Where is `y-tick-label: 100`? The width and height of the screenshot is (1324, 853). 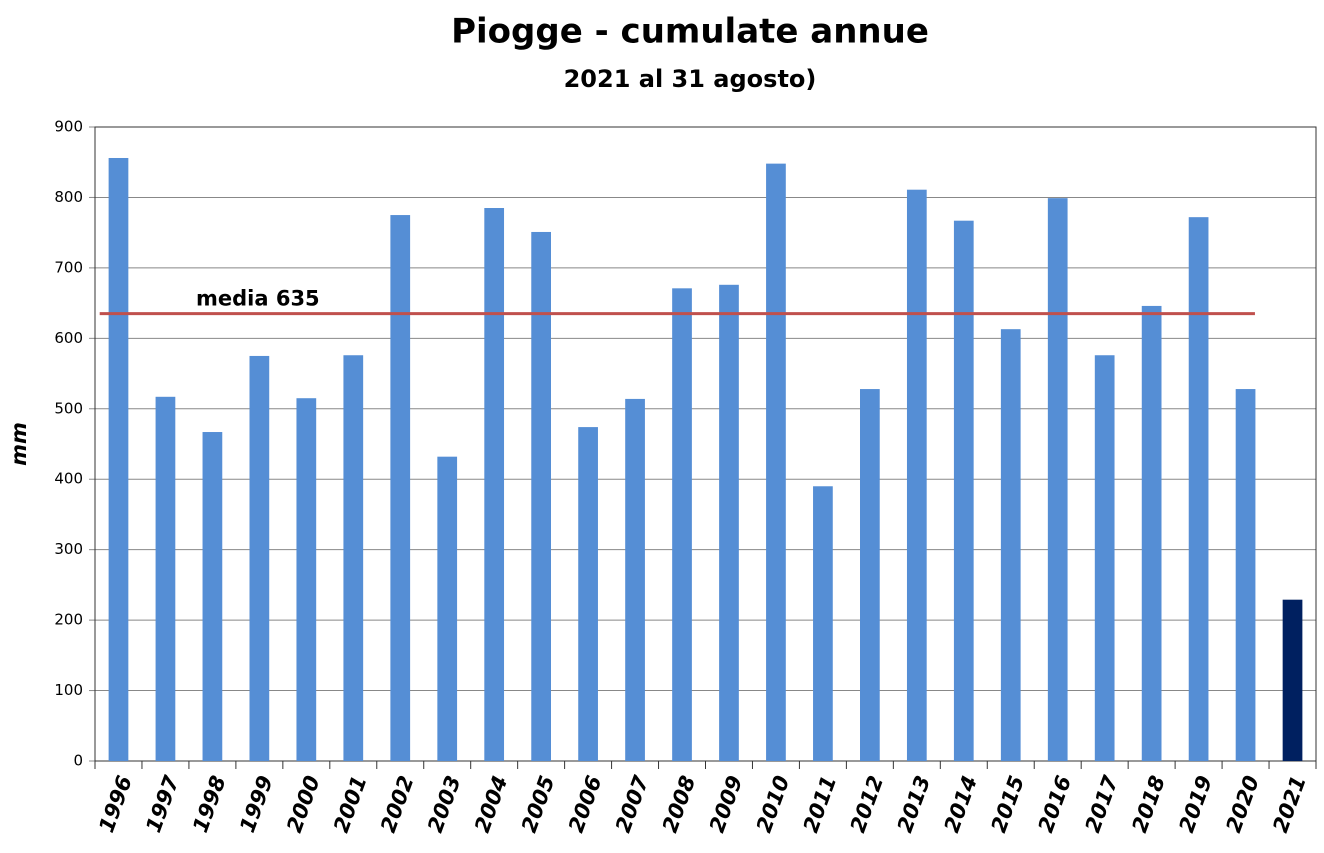
y-tick-label: 100 is located at coordinates (68, 690).